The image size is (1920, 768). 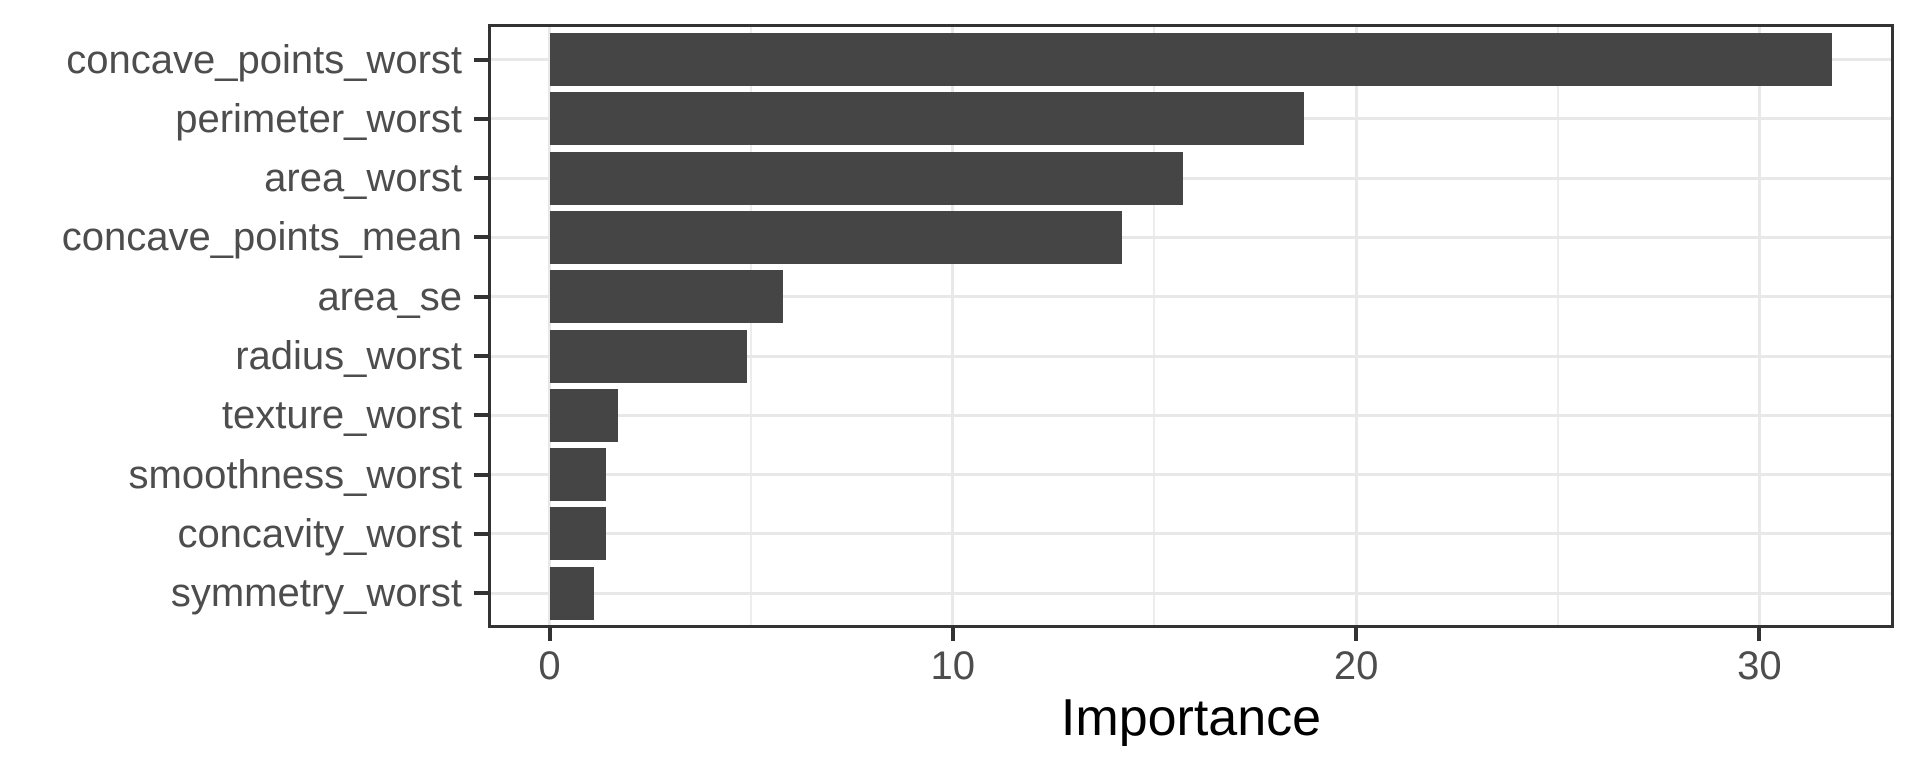 I want to click on y-tick-label: texture_worst, so click(x=341, y=415).